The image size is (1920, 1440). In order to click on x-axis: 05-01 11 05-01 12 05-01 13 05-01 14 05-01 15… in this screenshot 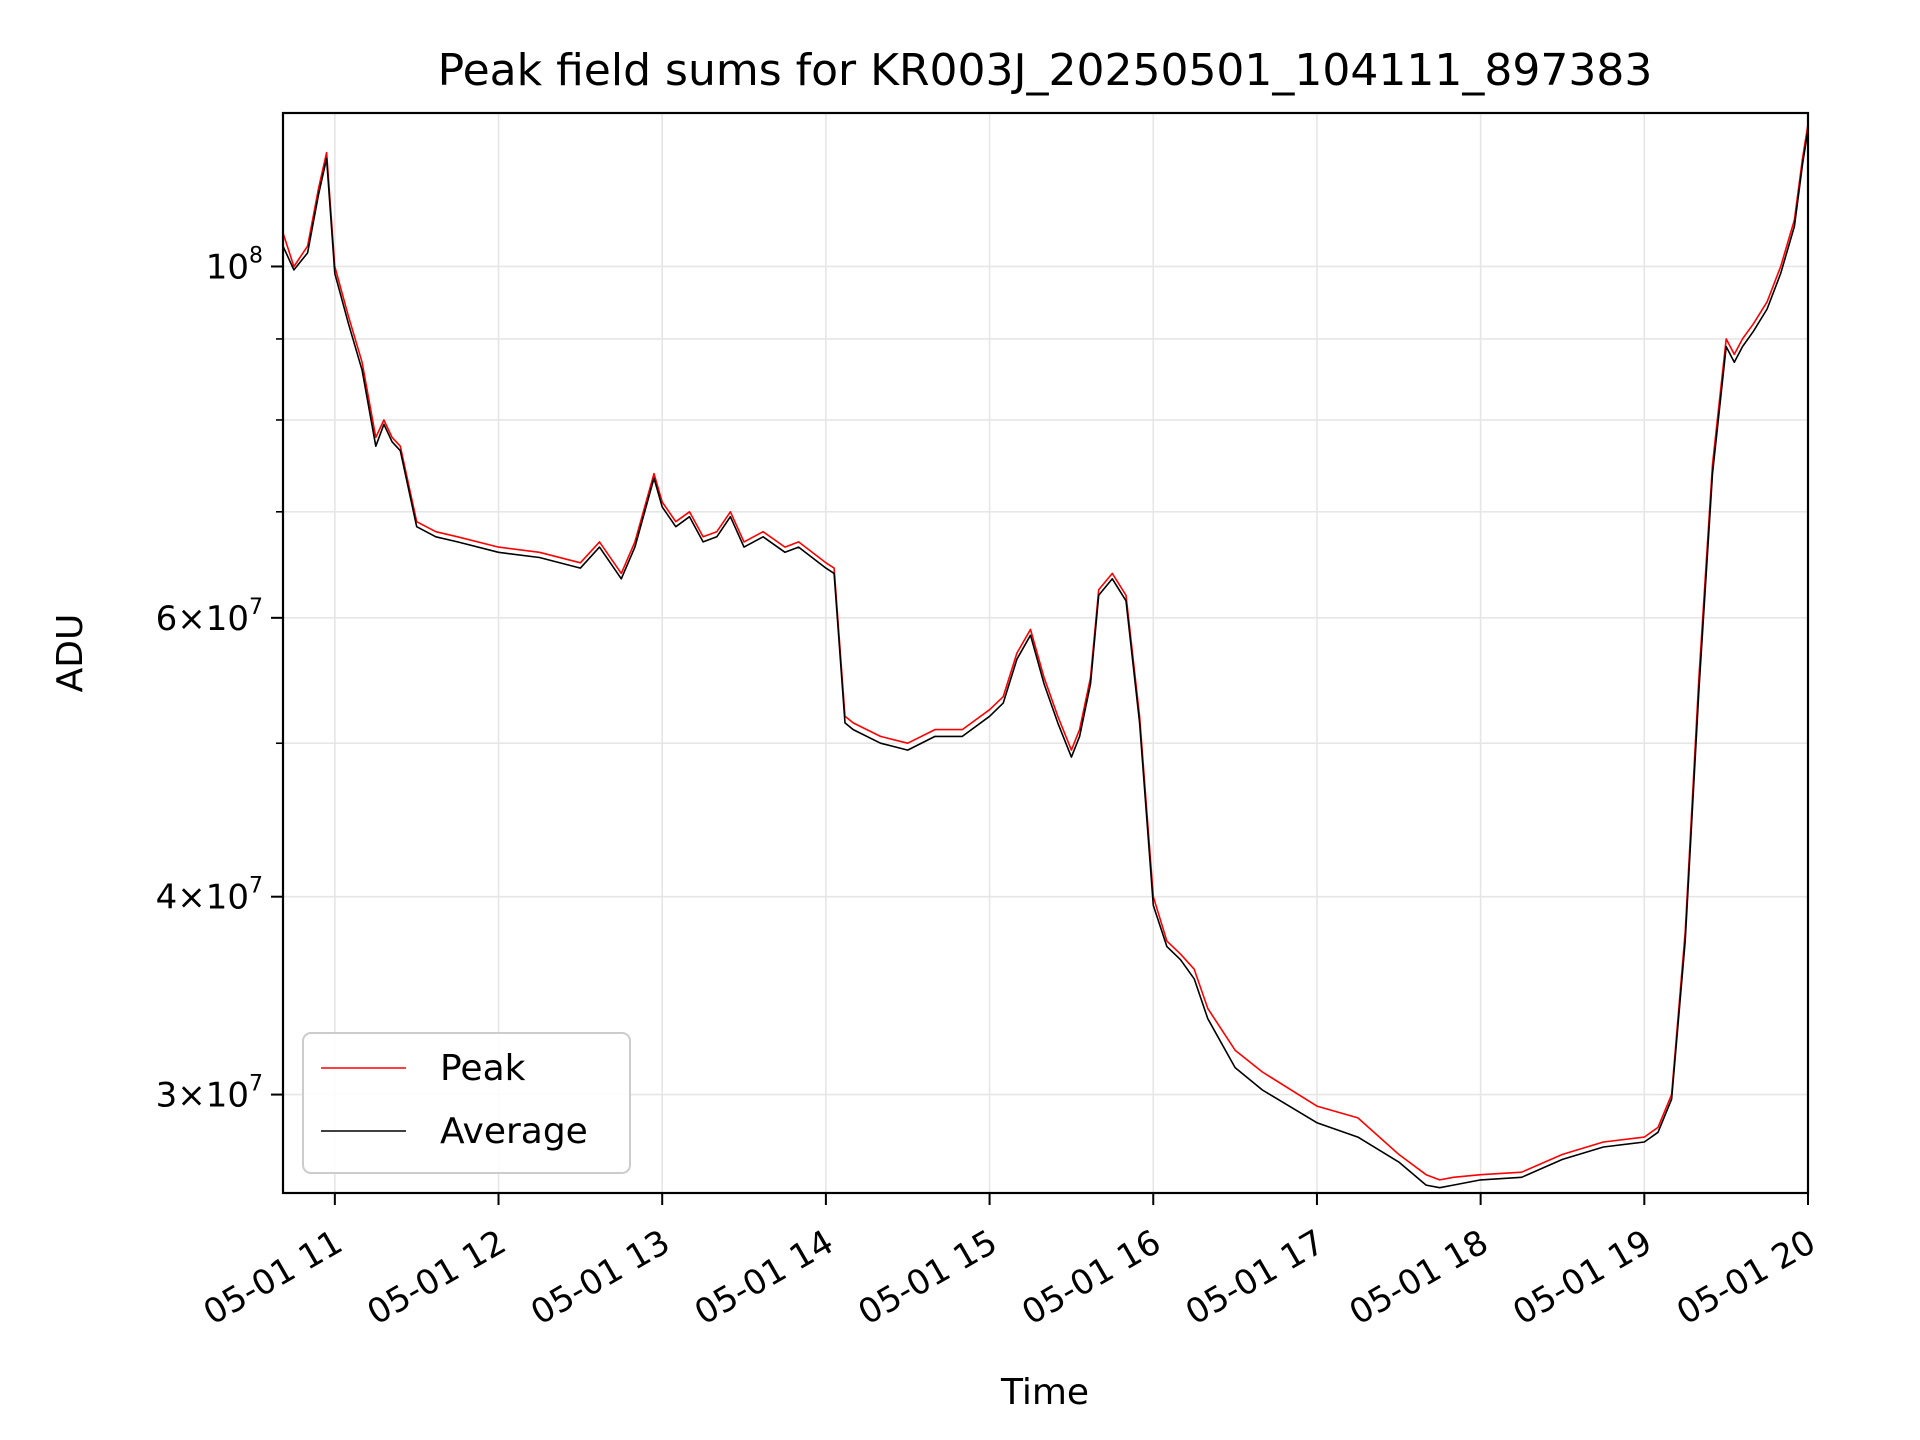, I will do `click(1010, 1263)`.